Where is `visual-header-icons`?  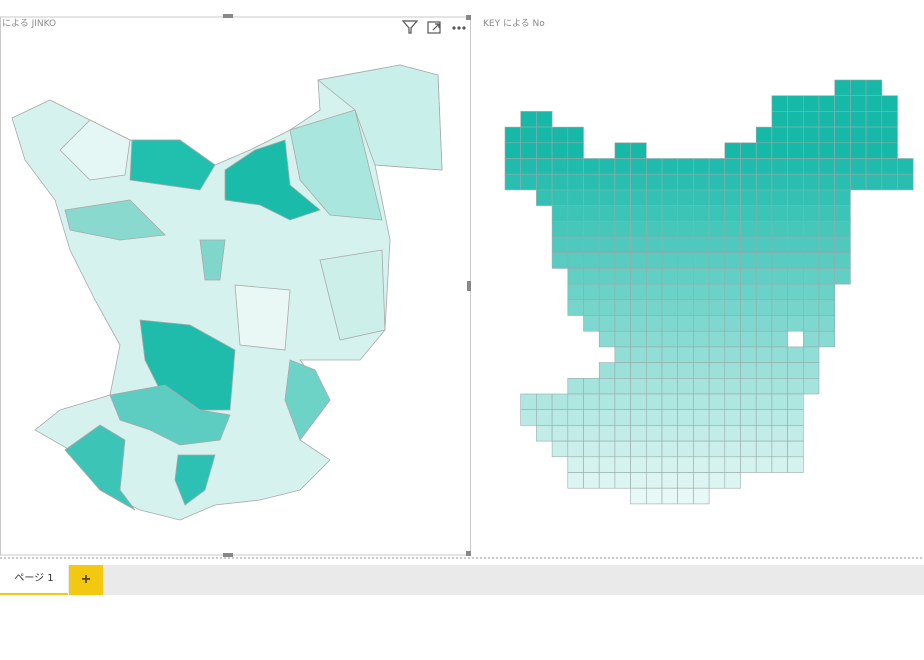
visual-header-icons is located at coordinates (433, 27).